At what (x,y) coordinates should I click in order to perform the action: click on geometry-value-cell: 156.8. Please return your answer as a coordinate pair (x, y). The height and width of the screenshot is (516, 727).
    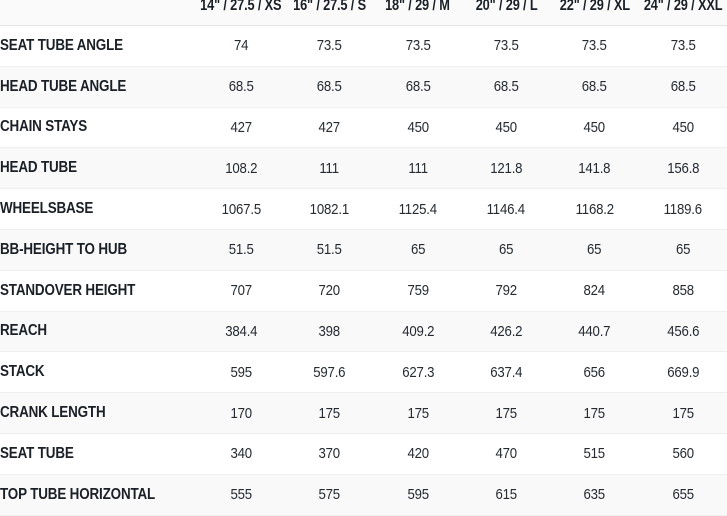
    Looking at the image, I should click on (683, 168).